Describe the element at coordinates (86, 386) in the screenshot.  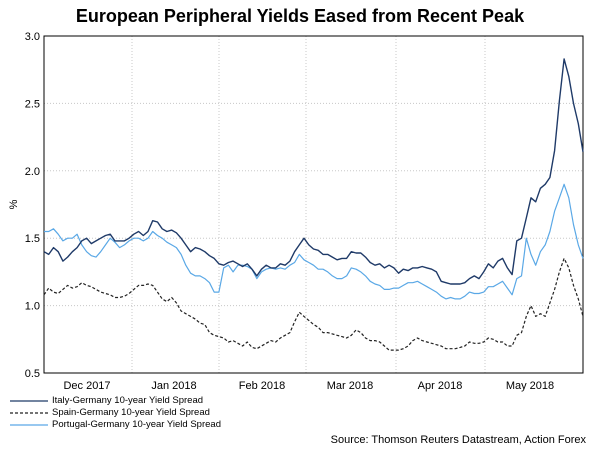
I see `x-tick-label: Dec 2017` at that location.